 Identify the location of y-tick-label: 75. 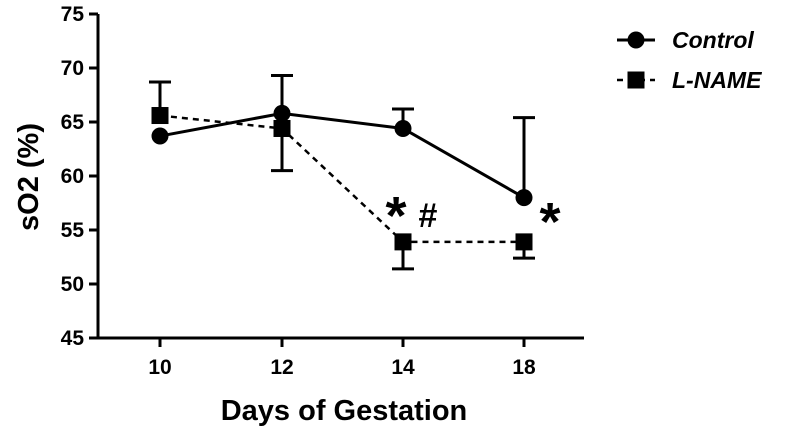
(73, 14).